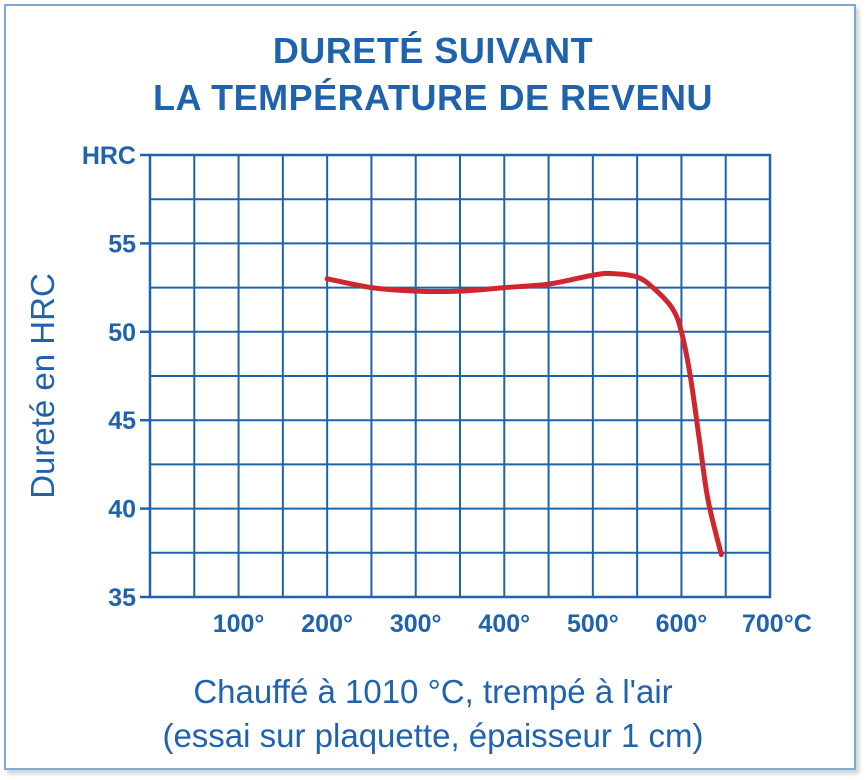 This screenshot has height=780, width=866. I want to click on y-tick-label: 50, so click(122, 333).